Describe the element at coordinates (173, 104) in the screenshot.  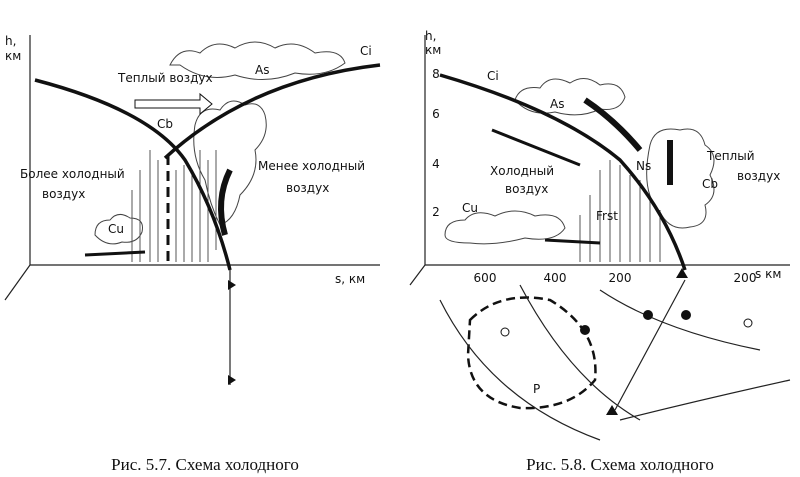
I see `warm-air-arrow` at that location.